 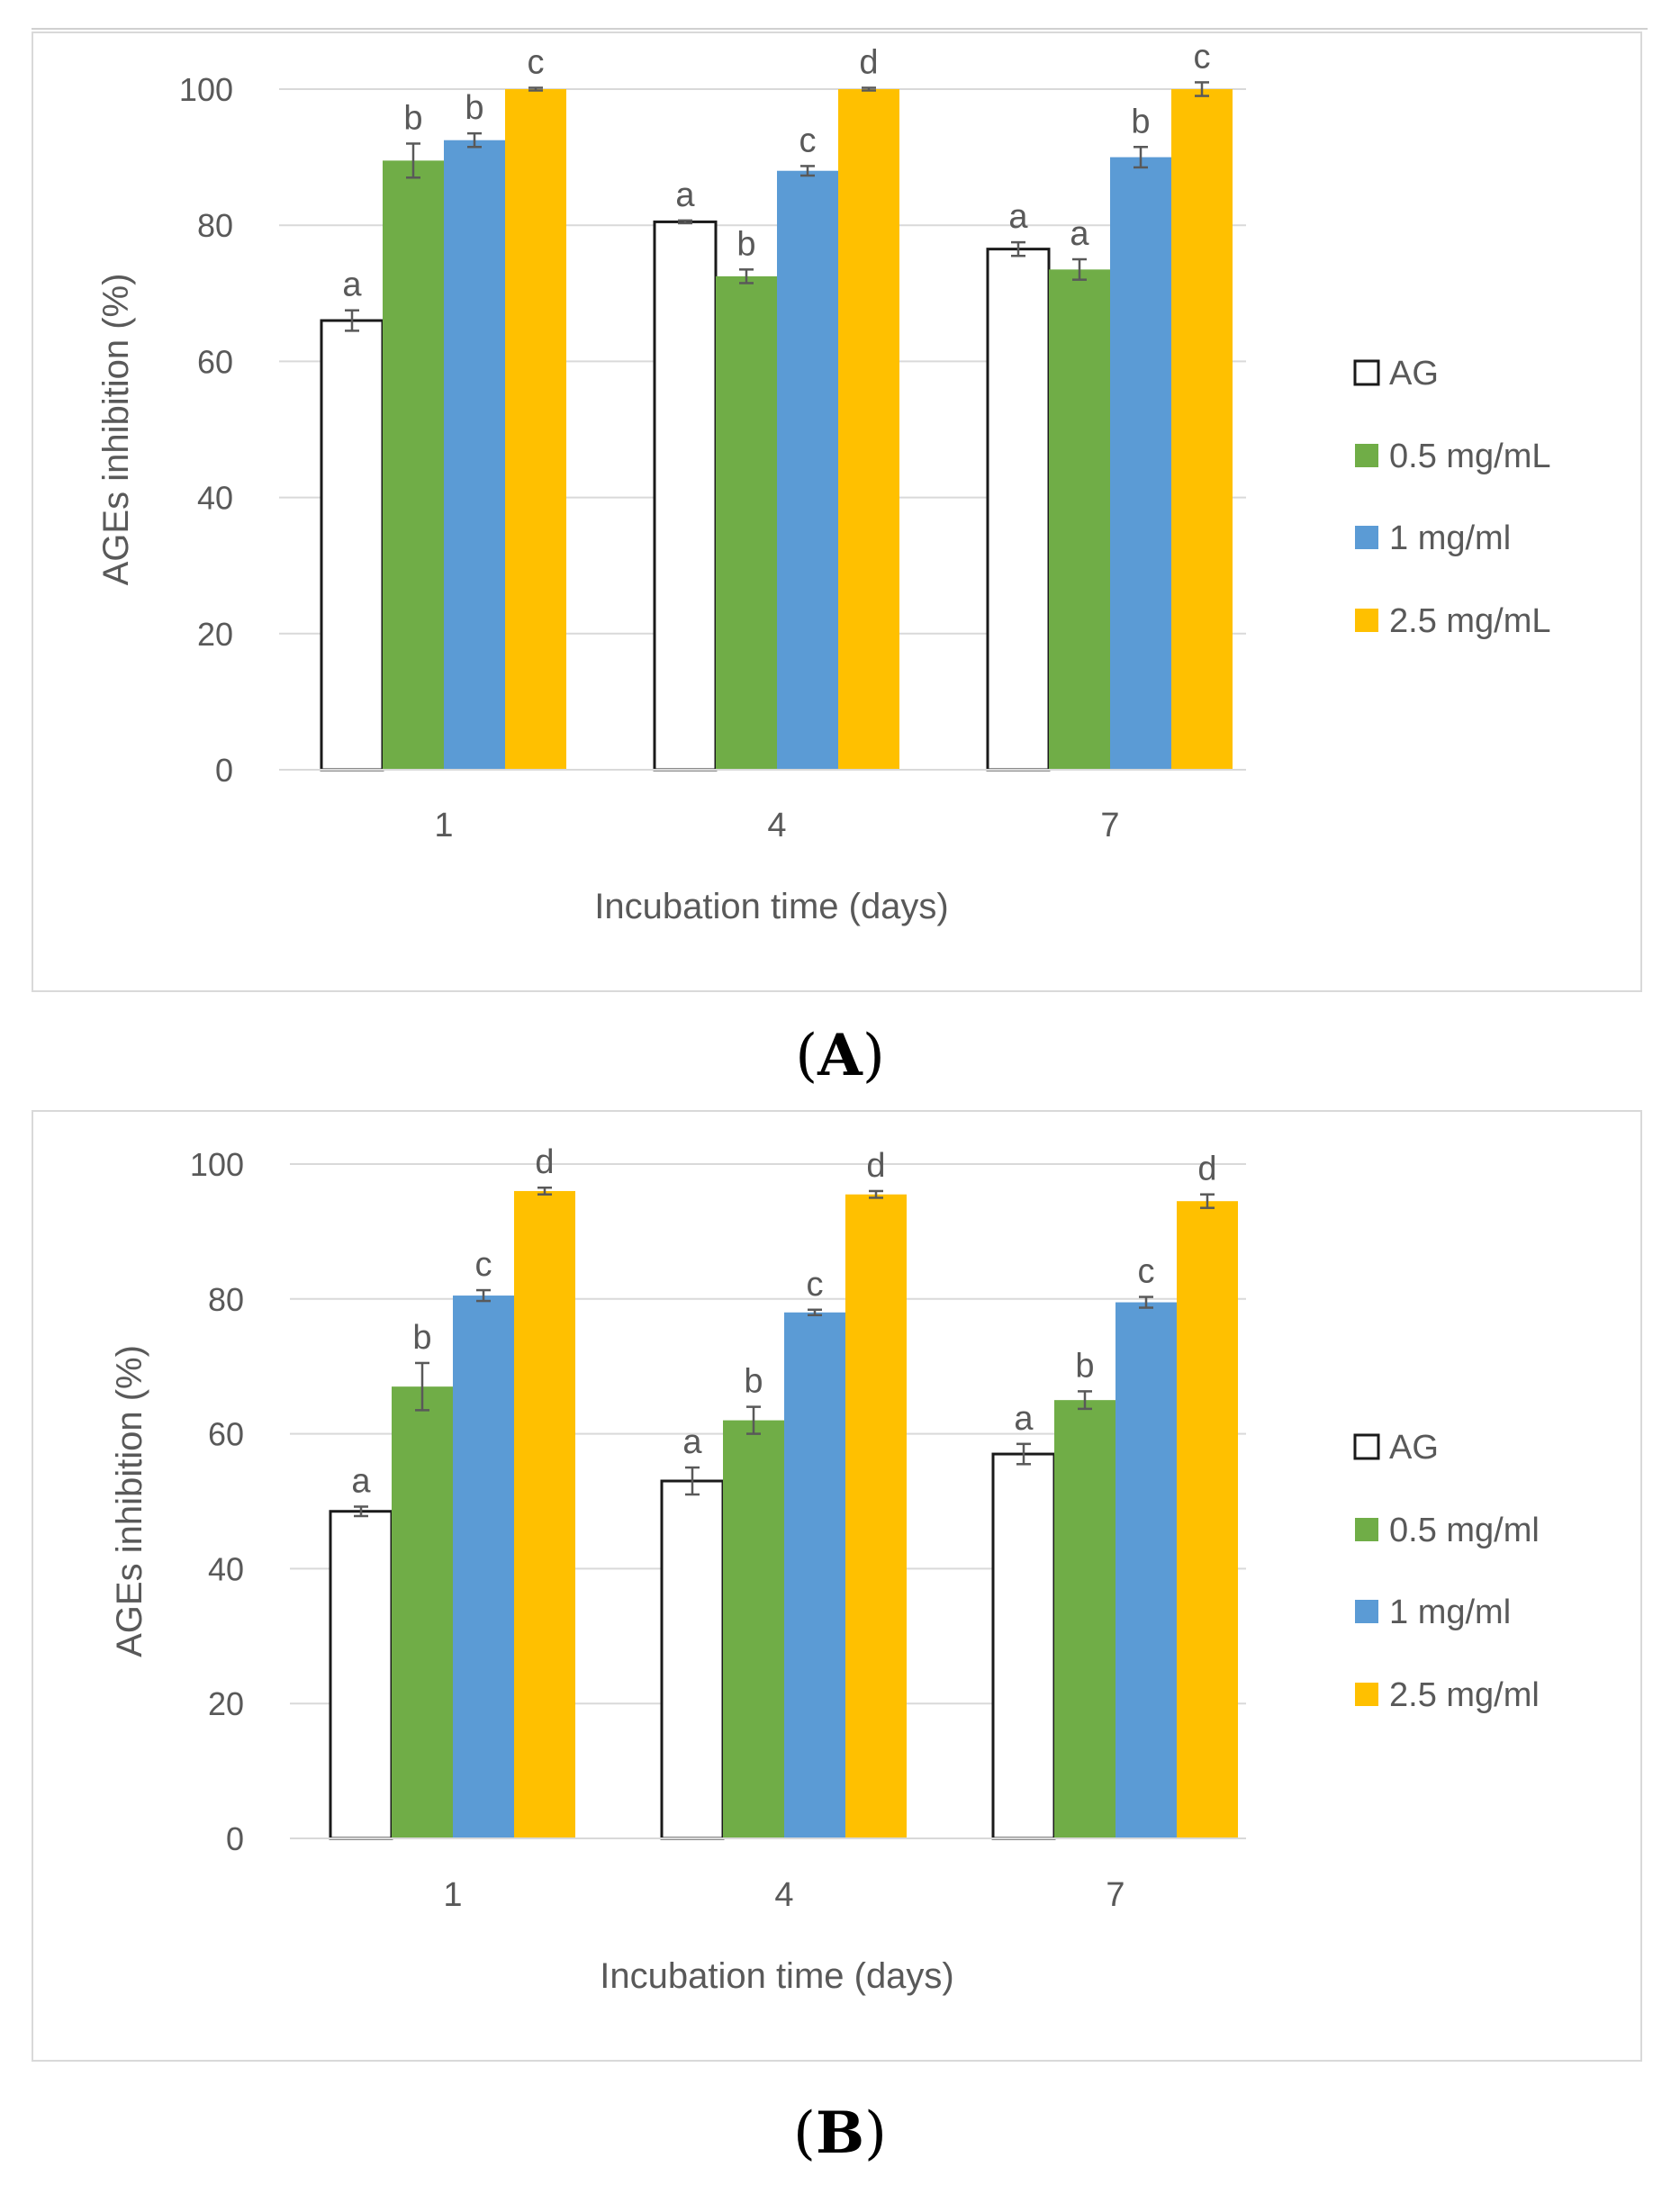 What do you see at coordinates (876, 2133) in the screenshot?
I see `panel-label-b-close: )` at bounding box center [876, 2133].